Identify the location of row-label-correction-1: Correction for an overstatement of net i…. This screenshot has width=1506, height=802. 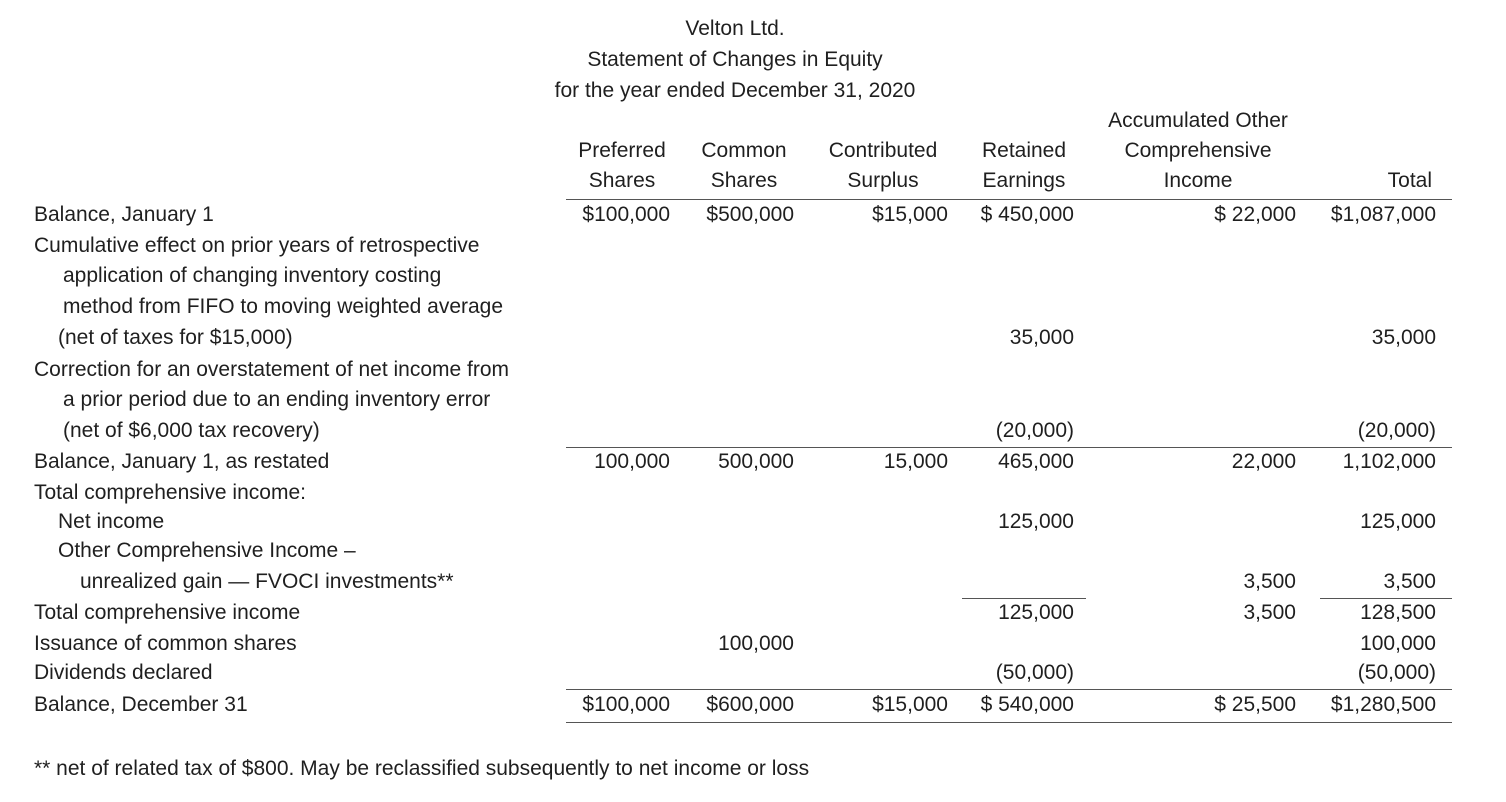
(272, 369).